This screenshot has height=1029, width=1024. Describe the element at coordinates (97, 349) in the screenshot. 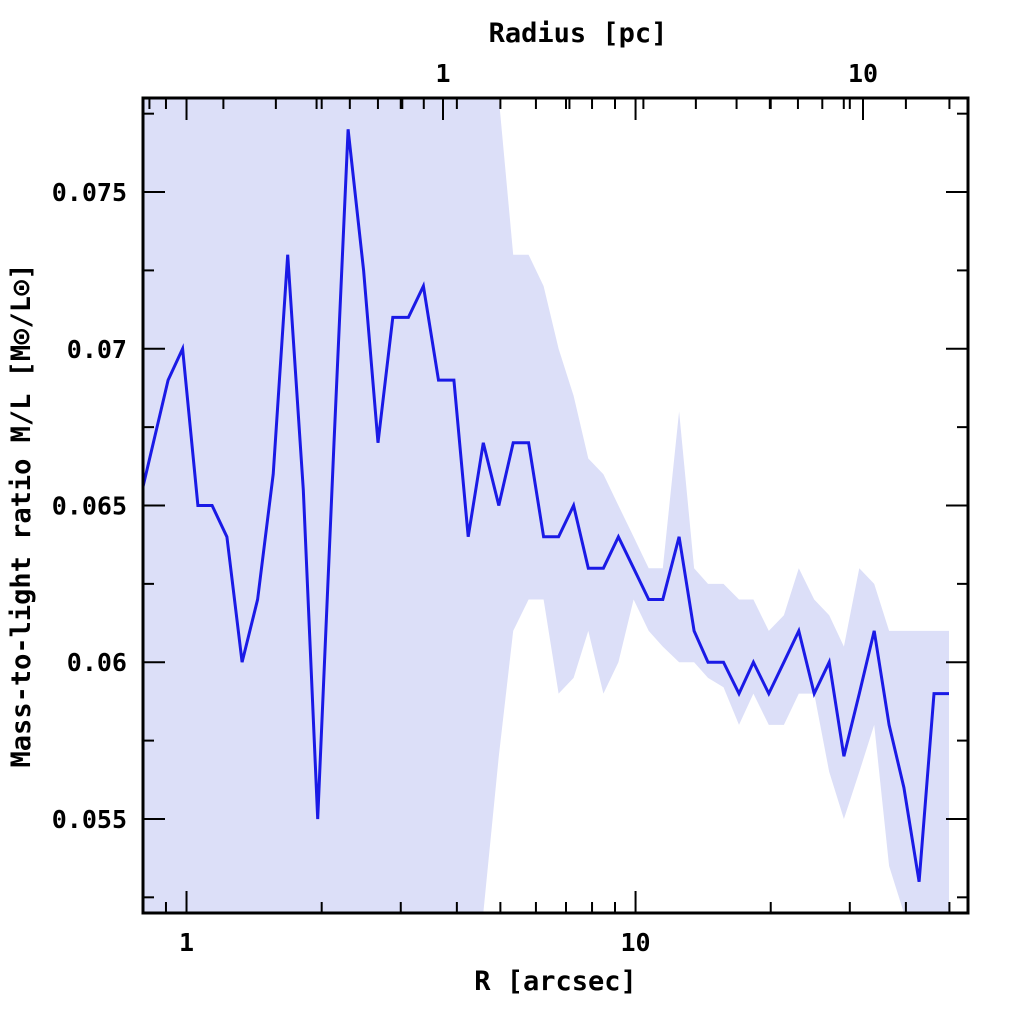

I see `y-tick-label: 0.07` at that location.